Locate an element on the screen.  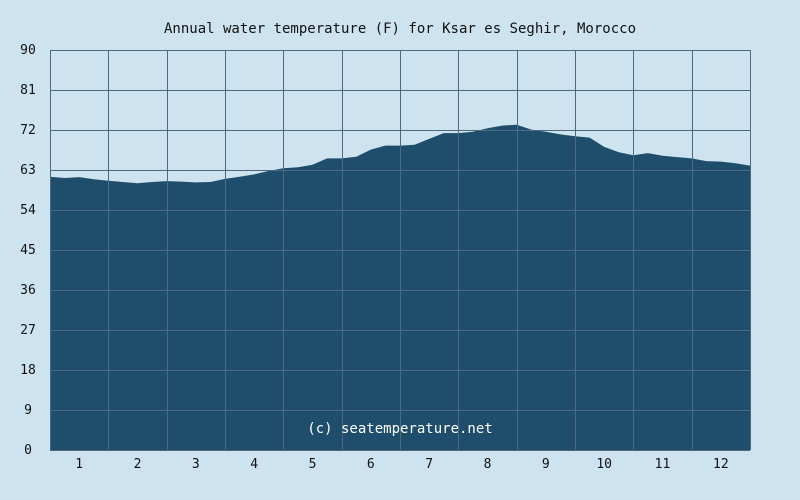
x-tick-label: 8 is located at coordinates (488, 464).